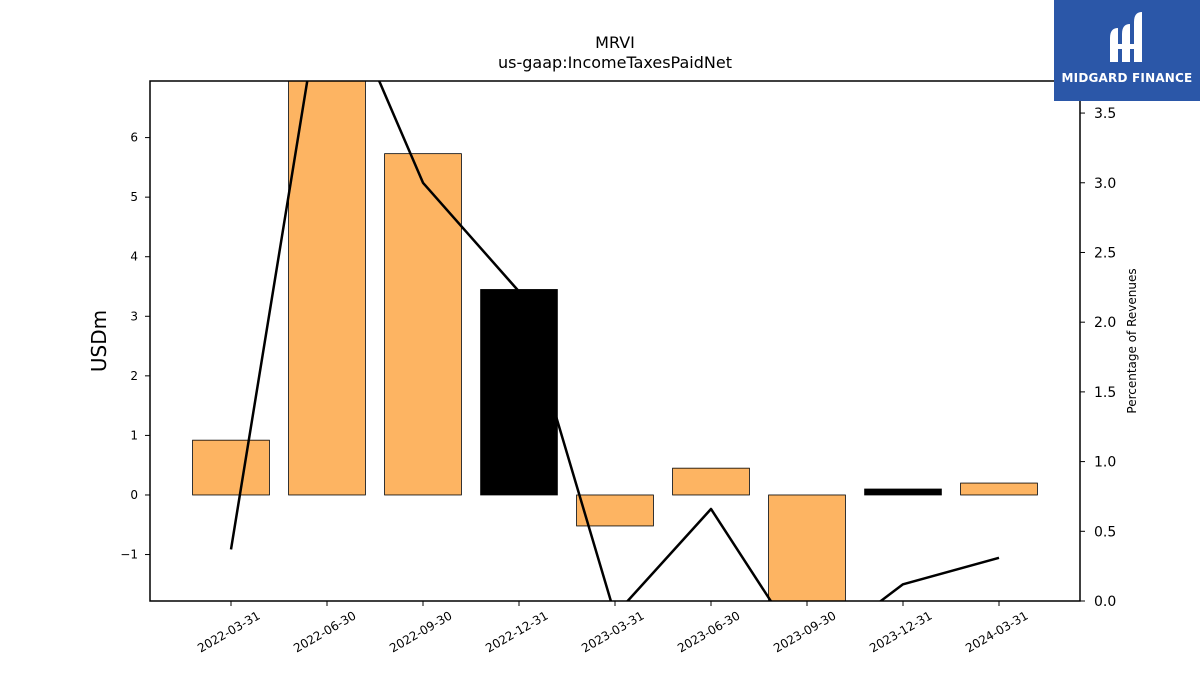 This screenshot has height=675, width=1200. Describe the element at coordinates (228, 631) in the screenshot. I see `x-tick-label: 2022-03-31` at that location.